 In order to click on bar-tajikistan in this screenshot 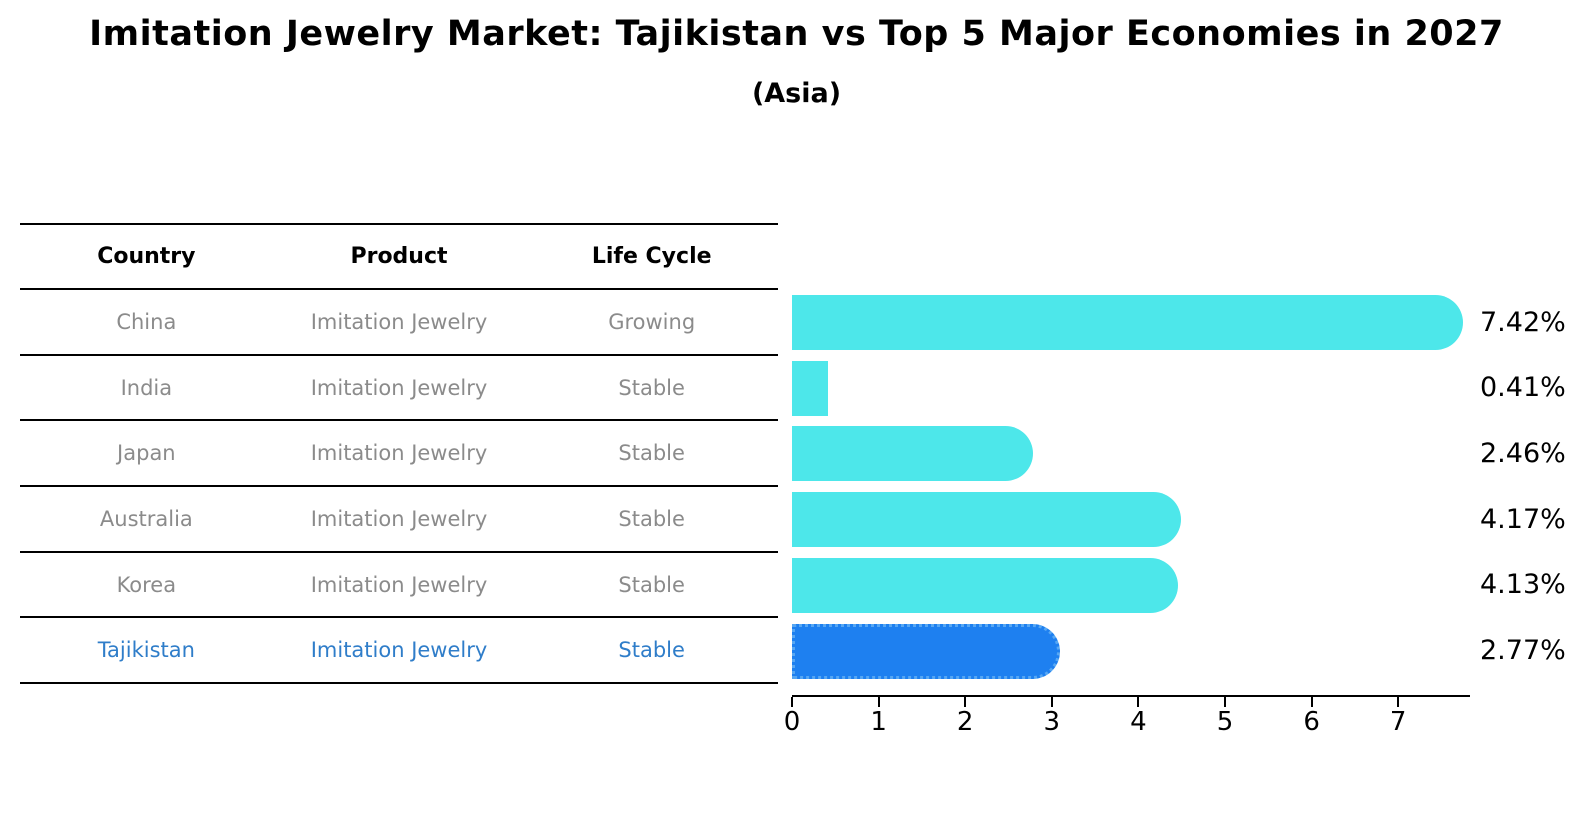, I will do `click(926, 651)`.